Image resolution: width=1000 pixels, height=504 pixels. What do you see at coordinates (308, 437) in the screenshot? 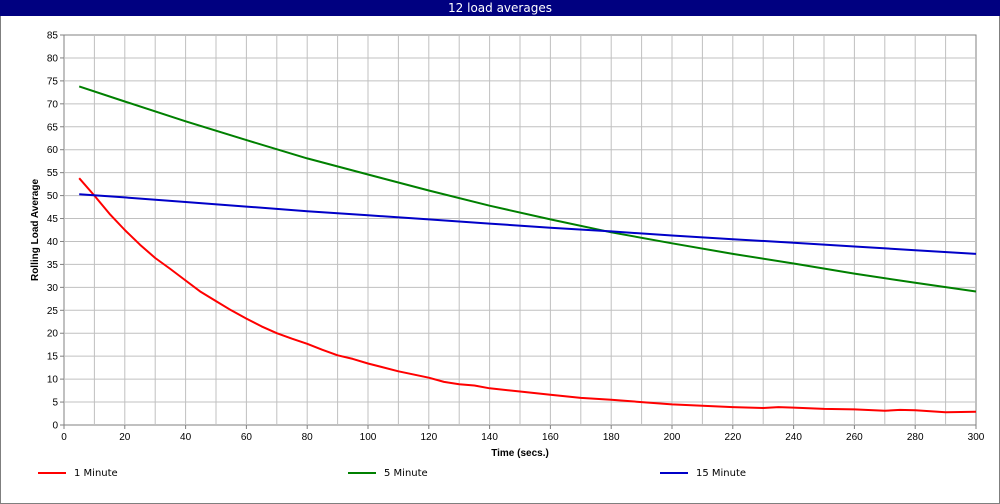
I see `x-tick-label: 80` at bounding box center [308, 437].